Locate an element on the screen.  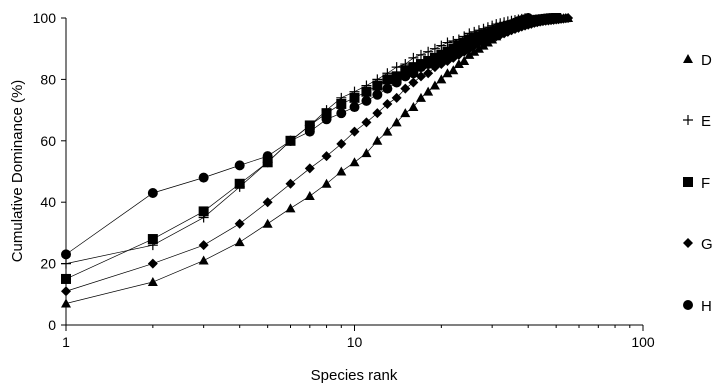
y-axis-label: Cumulative Dominance (%) is located at coordinates (17, 171).